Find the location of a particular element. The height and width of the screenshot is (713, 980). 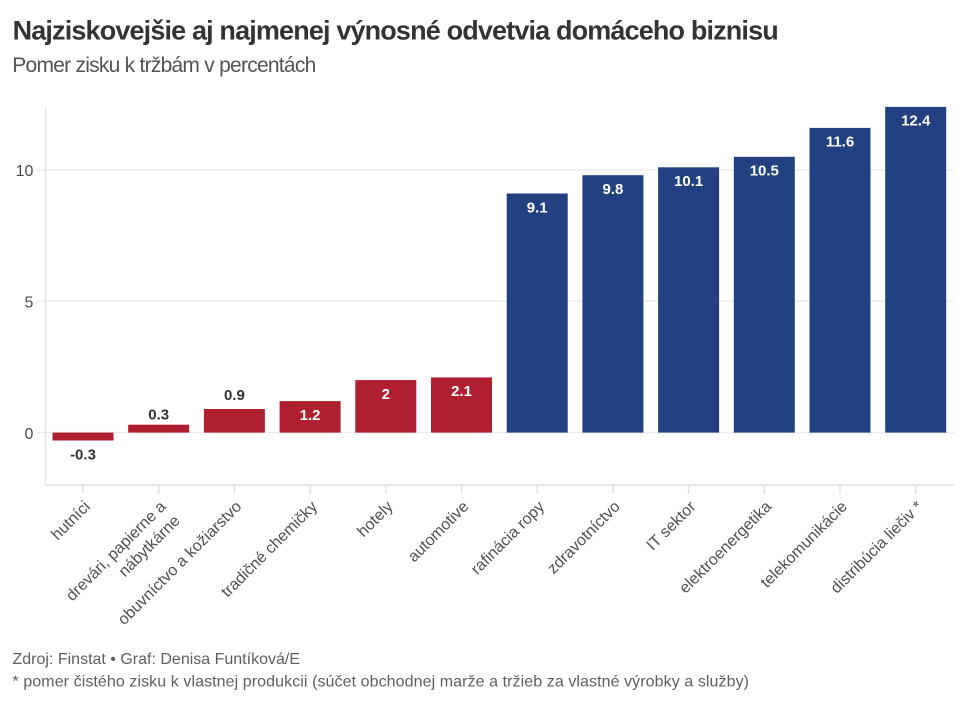

svg-text: 9.1 is located at coordinates (537, 207).